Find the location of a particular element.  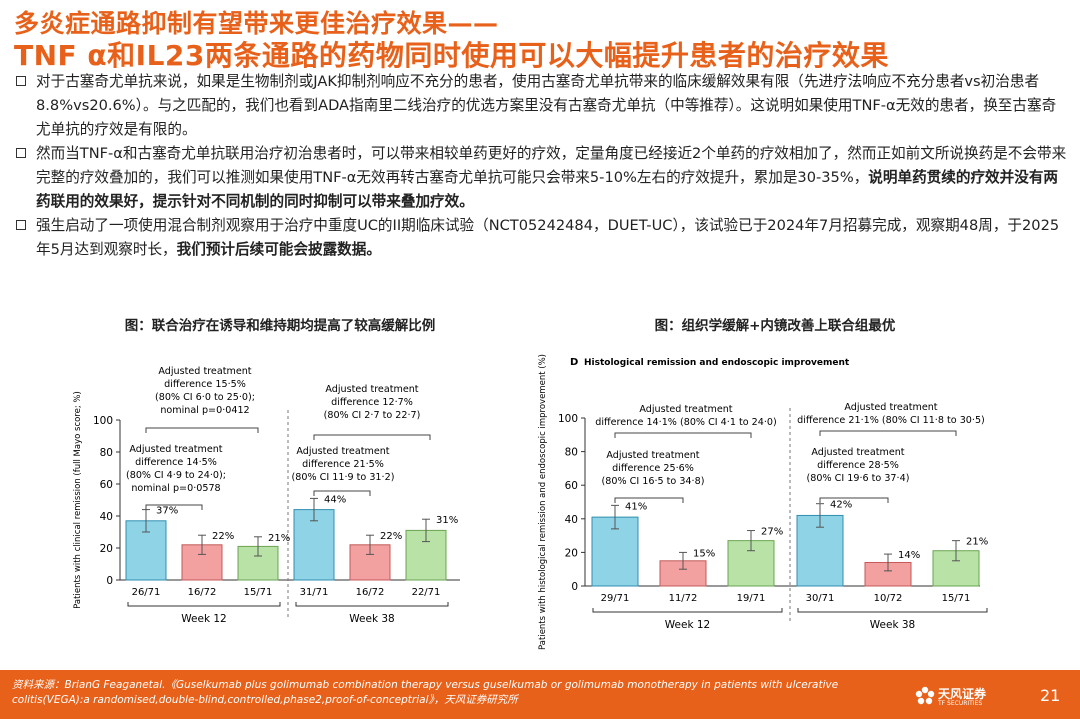

page-number: 21 is located at coordinates (1050, 695).